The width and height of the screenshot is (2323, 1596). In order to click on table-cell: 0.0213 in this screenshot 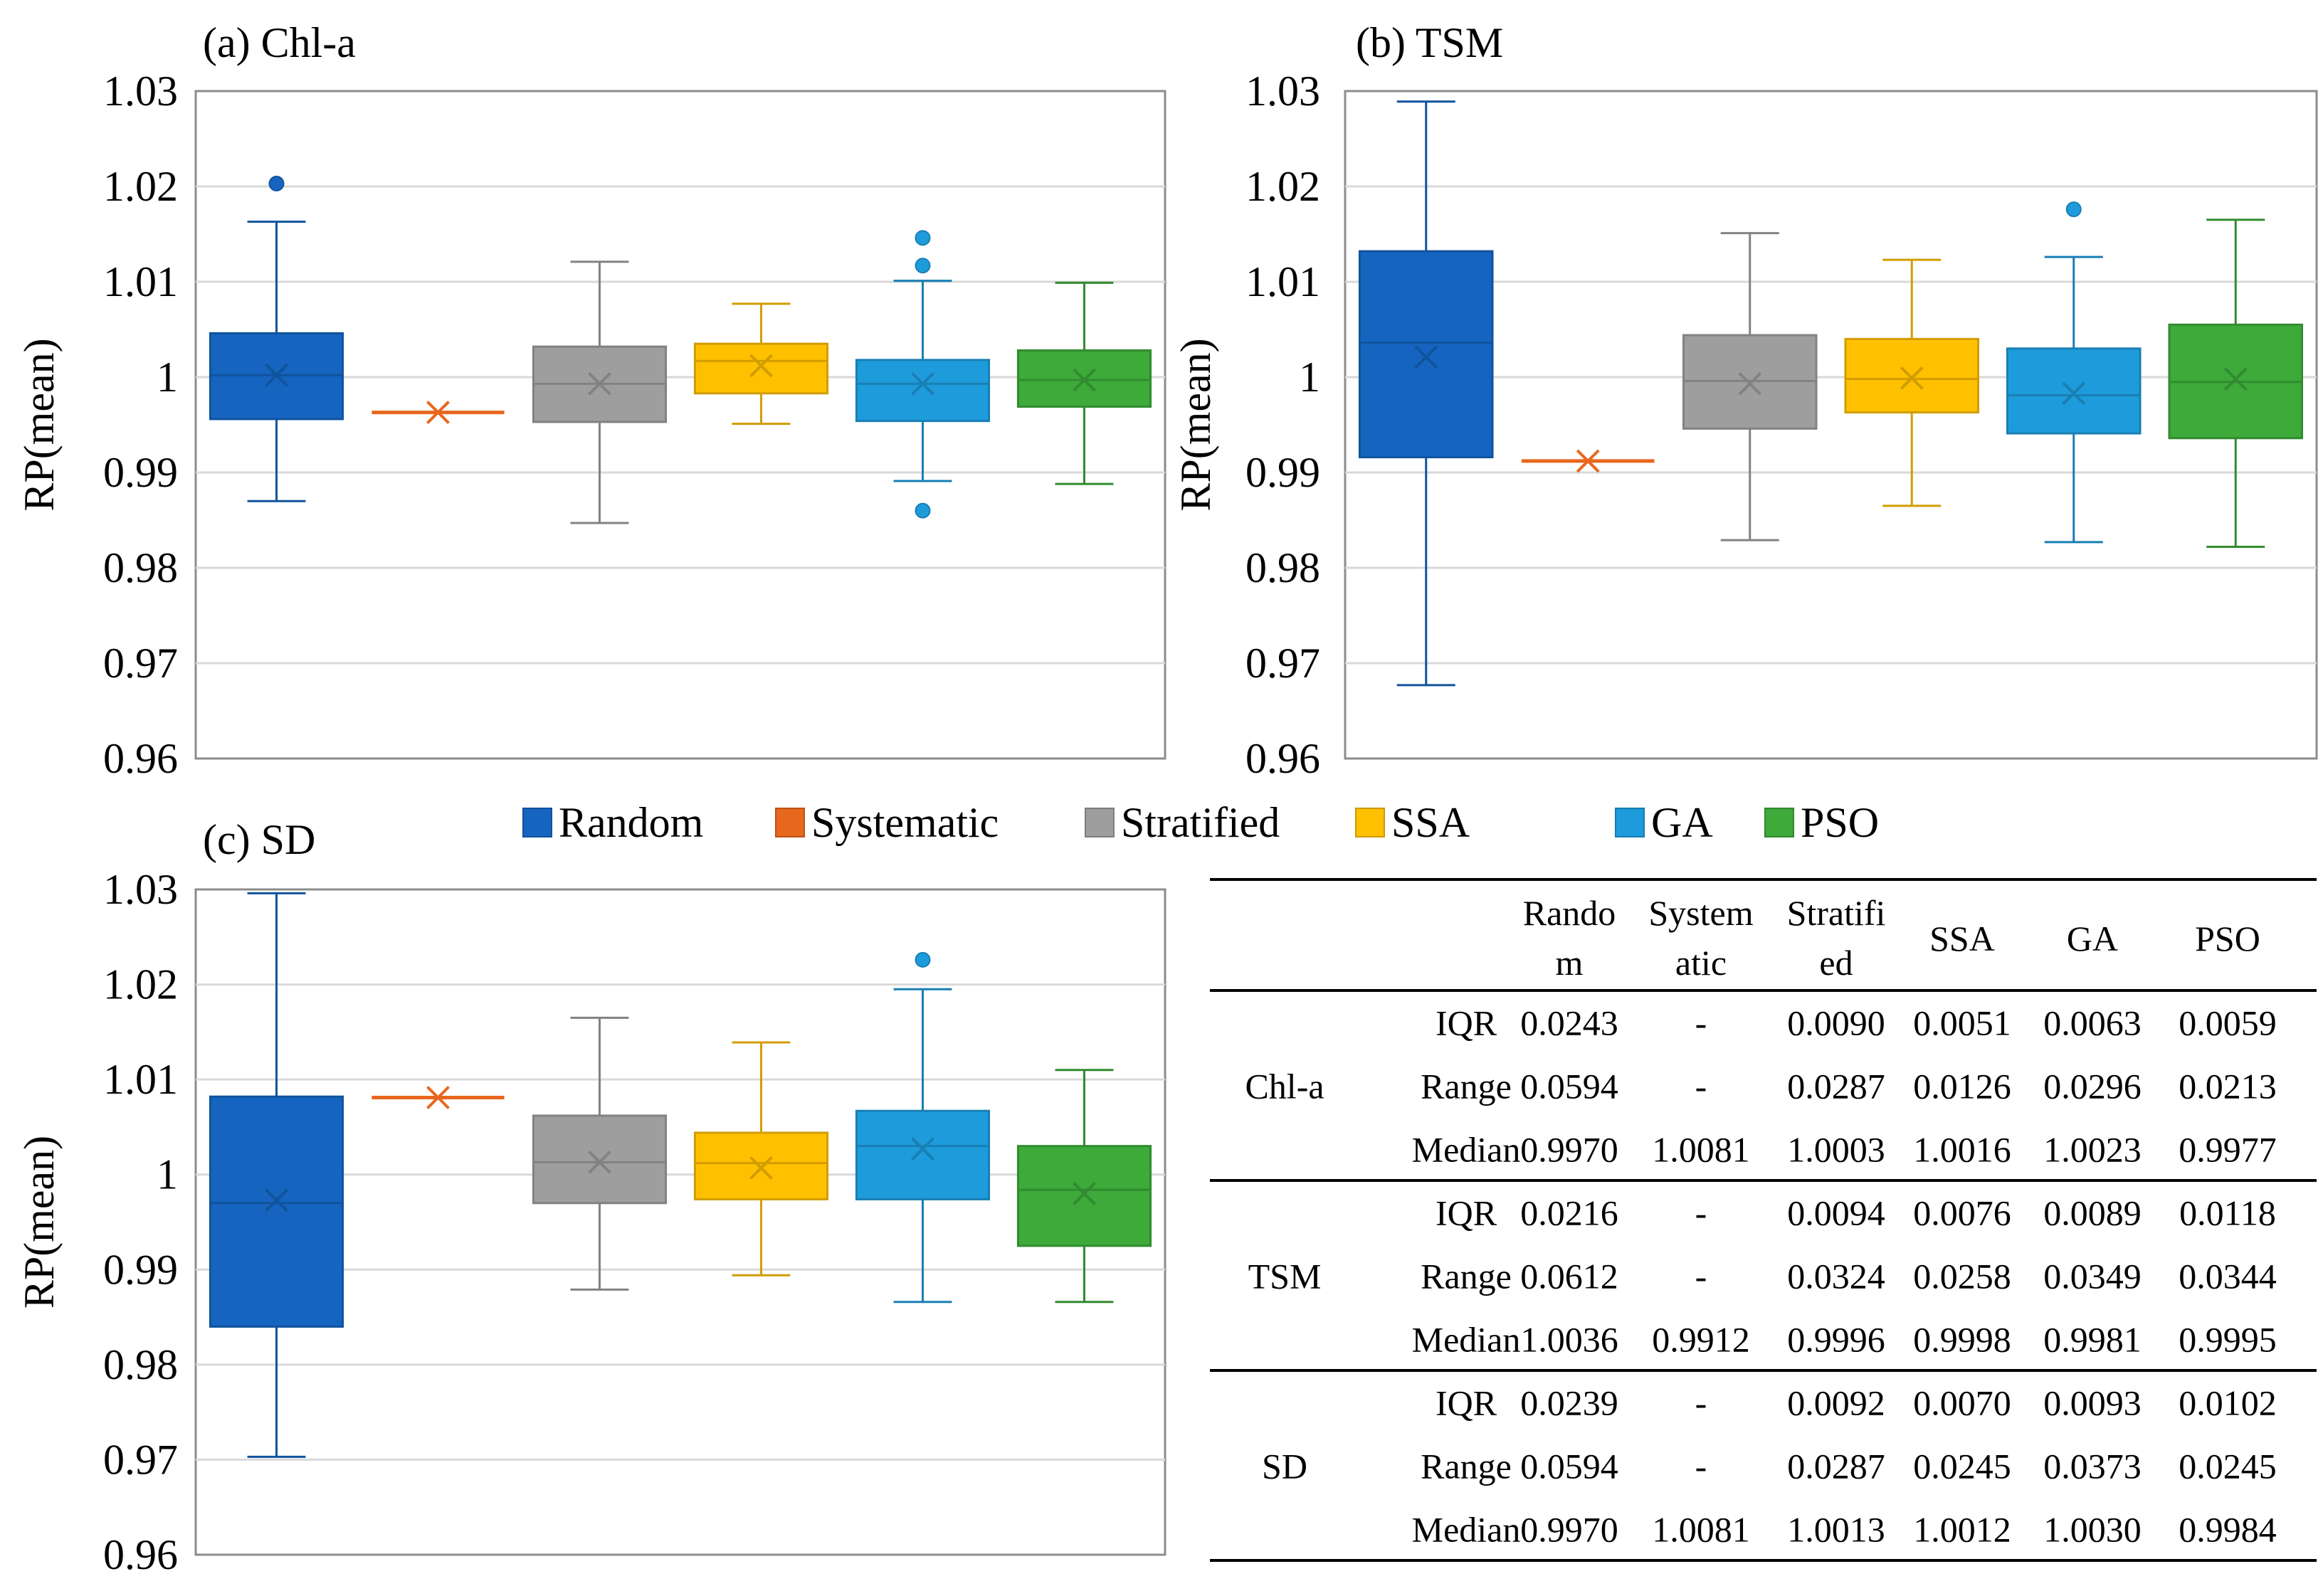, I will do `click(2228, 1087)`.